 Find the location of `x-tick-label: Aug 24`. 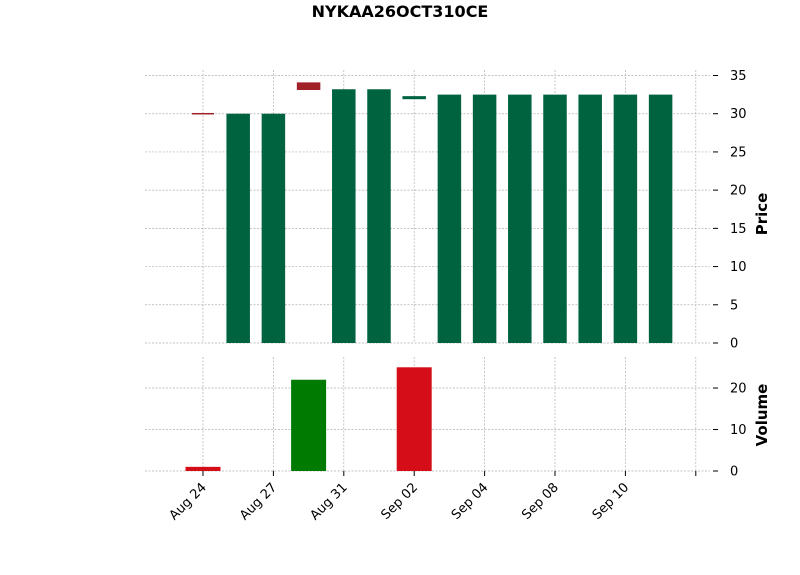

x-tick-label: Aug 24 is located at coordinates (188, 501).